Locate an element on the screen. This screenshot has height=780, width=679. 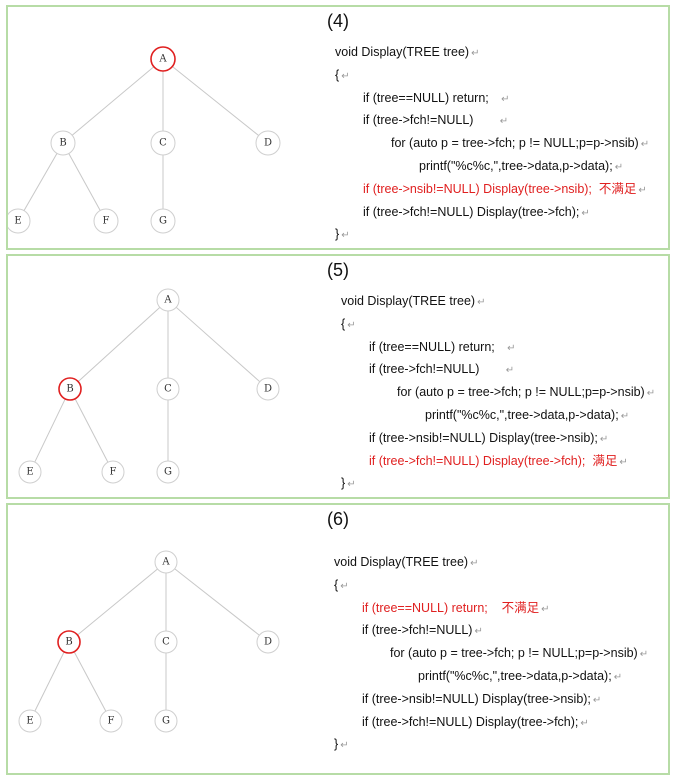
tree-edge-A-B is located at coordinates (113, 101).